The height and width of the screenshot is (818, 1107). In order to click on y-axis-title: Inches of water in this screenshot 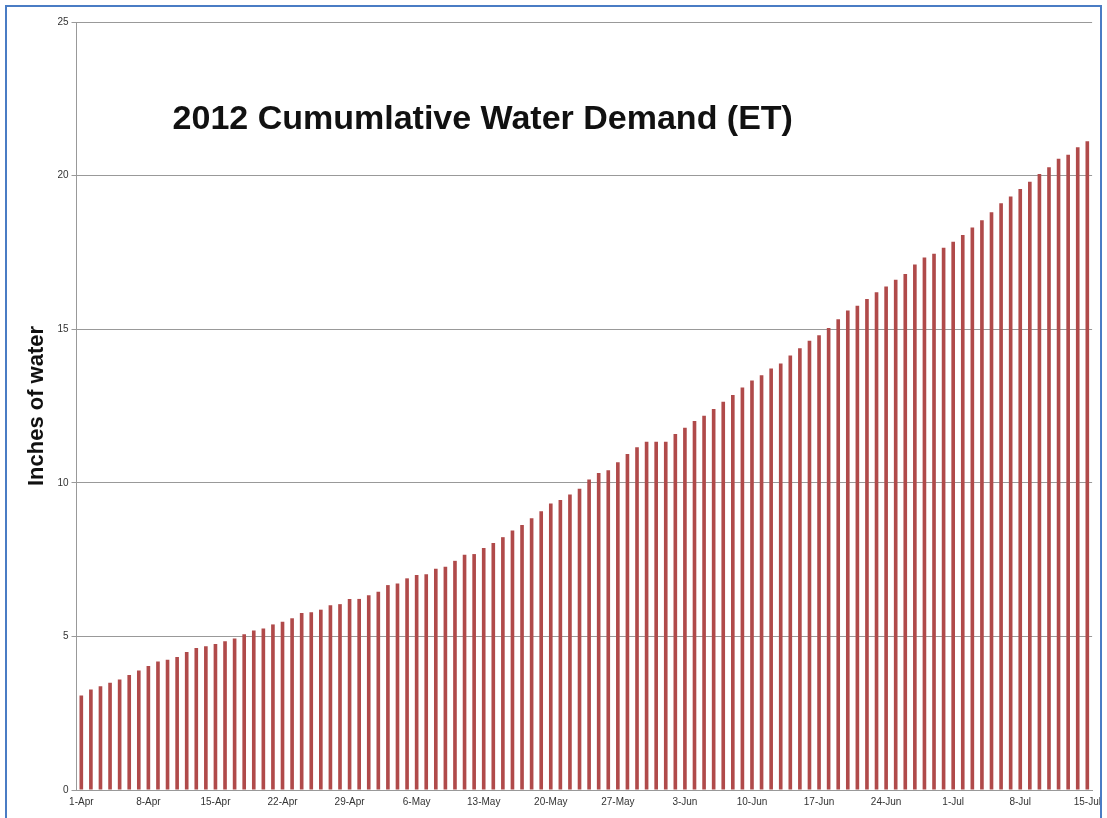, I will do `click(36, 406)`.